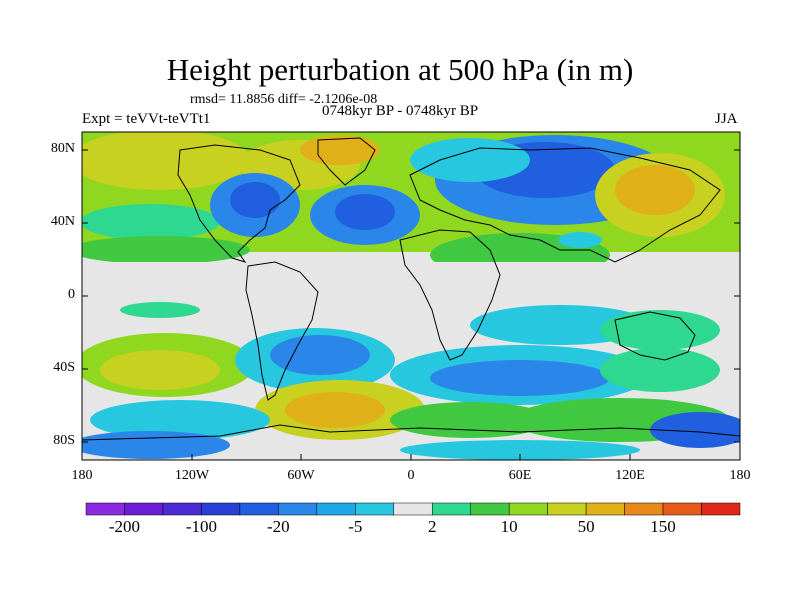 The width and height of the screenshot is (800, 600). Describe the element at coordinates (400, 69) in the screenshot. I see `plot-title: Height perturbation at 500 hPa (in m)` at that location.